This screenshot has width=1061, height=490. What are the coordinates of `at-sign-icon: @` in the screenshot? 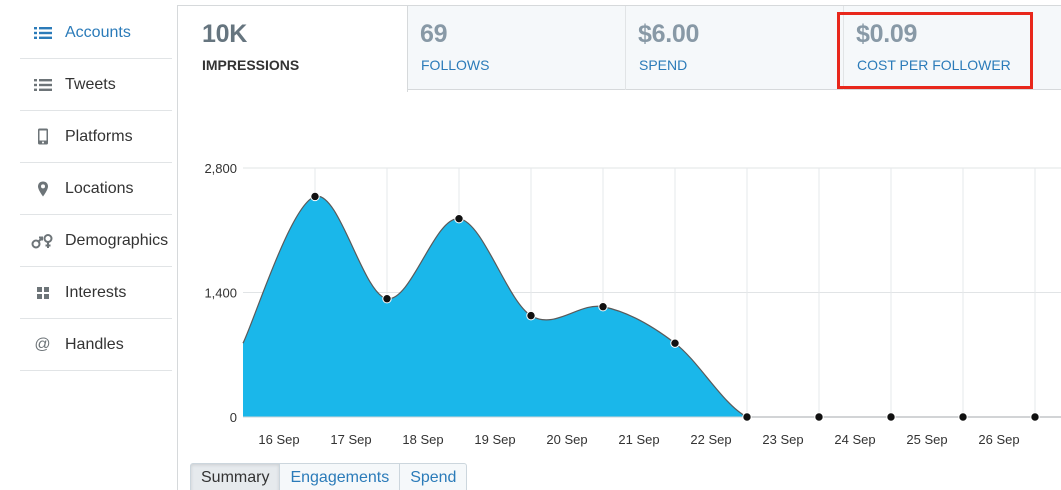 It's located at (42, 344).